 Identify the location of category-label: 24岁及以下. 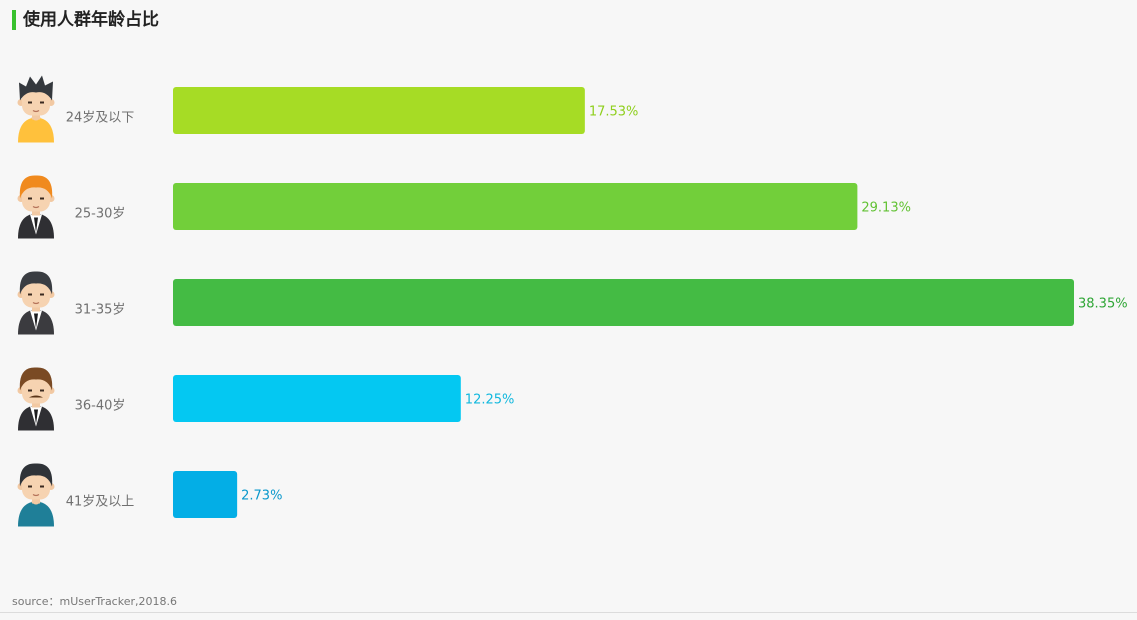
(100, 118).